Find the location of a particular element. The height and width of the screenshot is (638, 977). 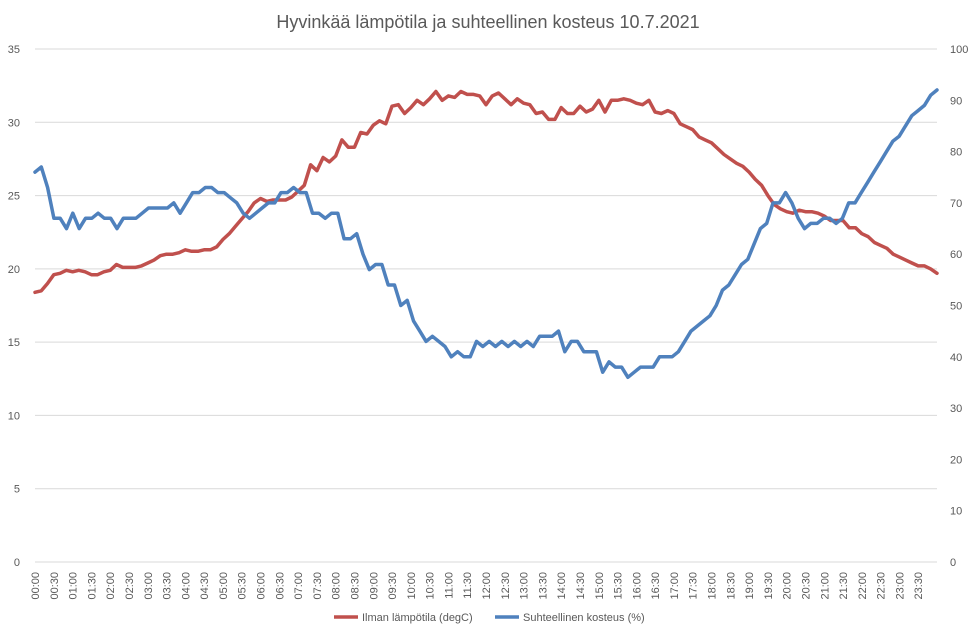

x-tick-label: 22:30 is located at coordinates (882, 586).